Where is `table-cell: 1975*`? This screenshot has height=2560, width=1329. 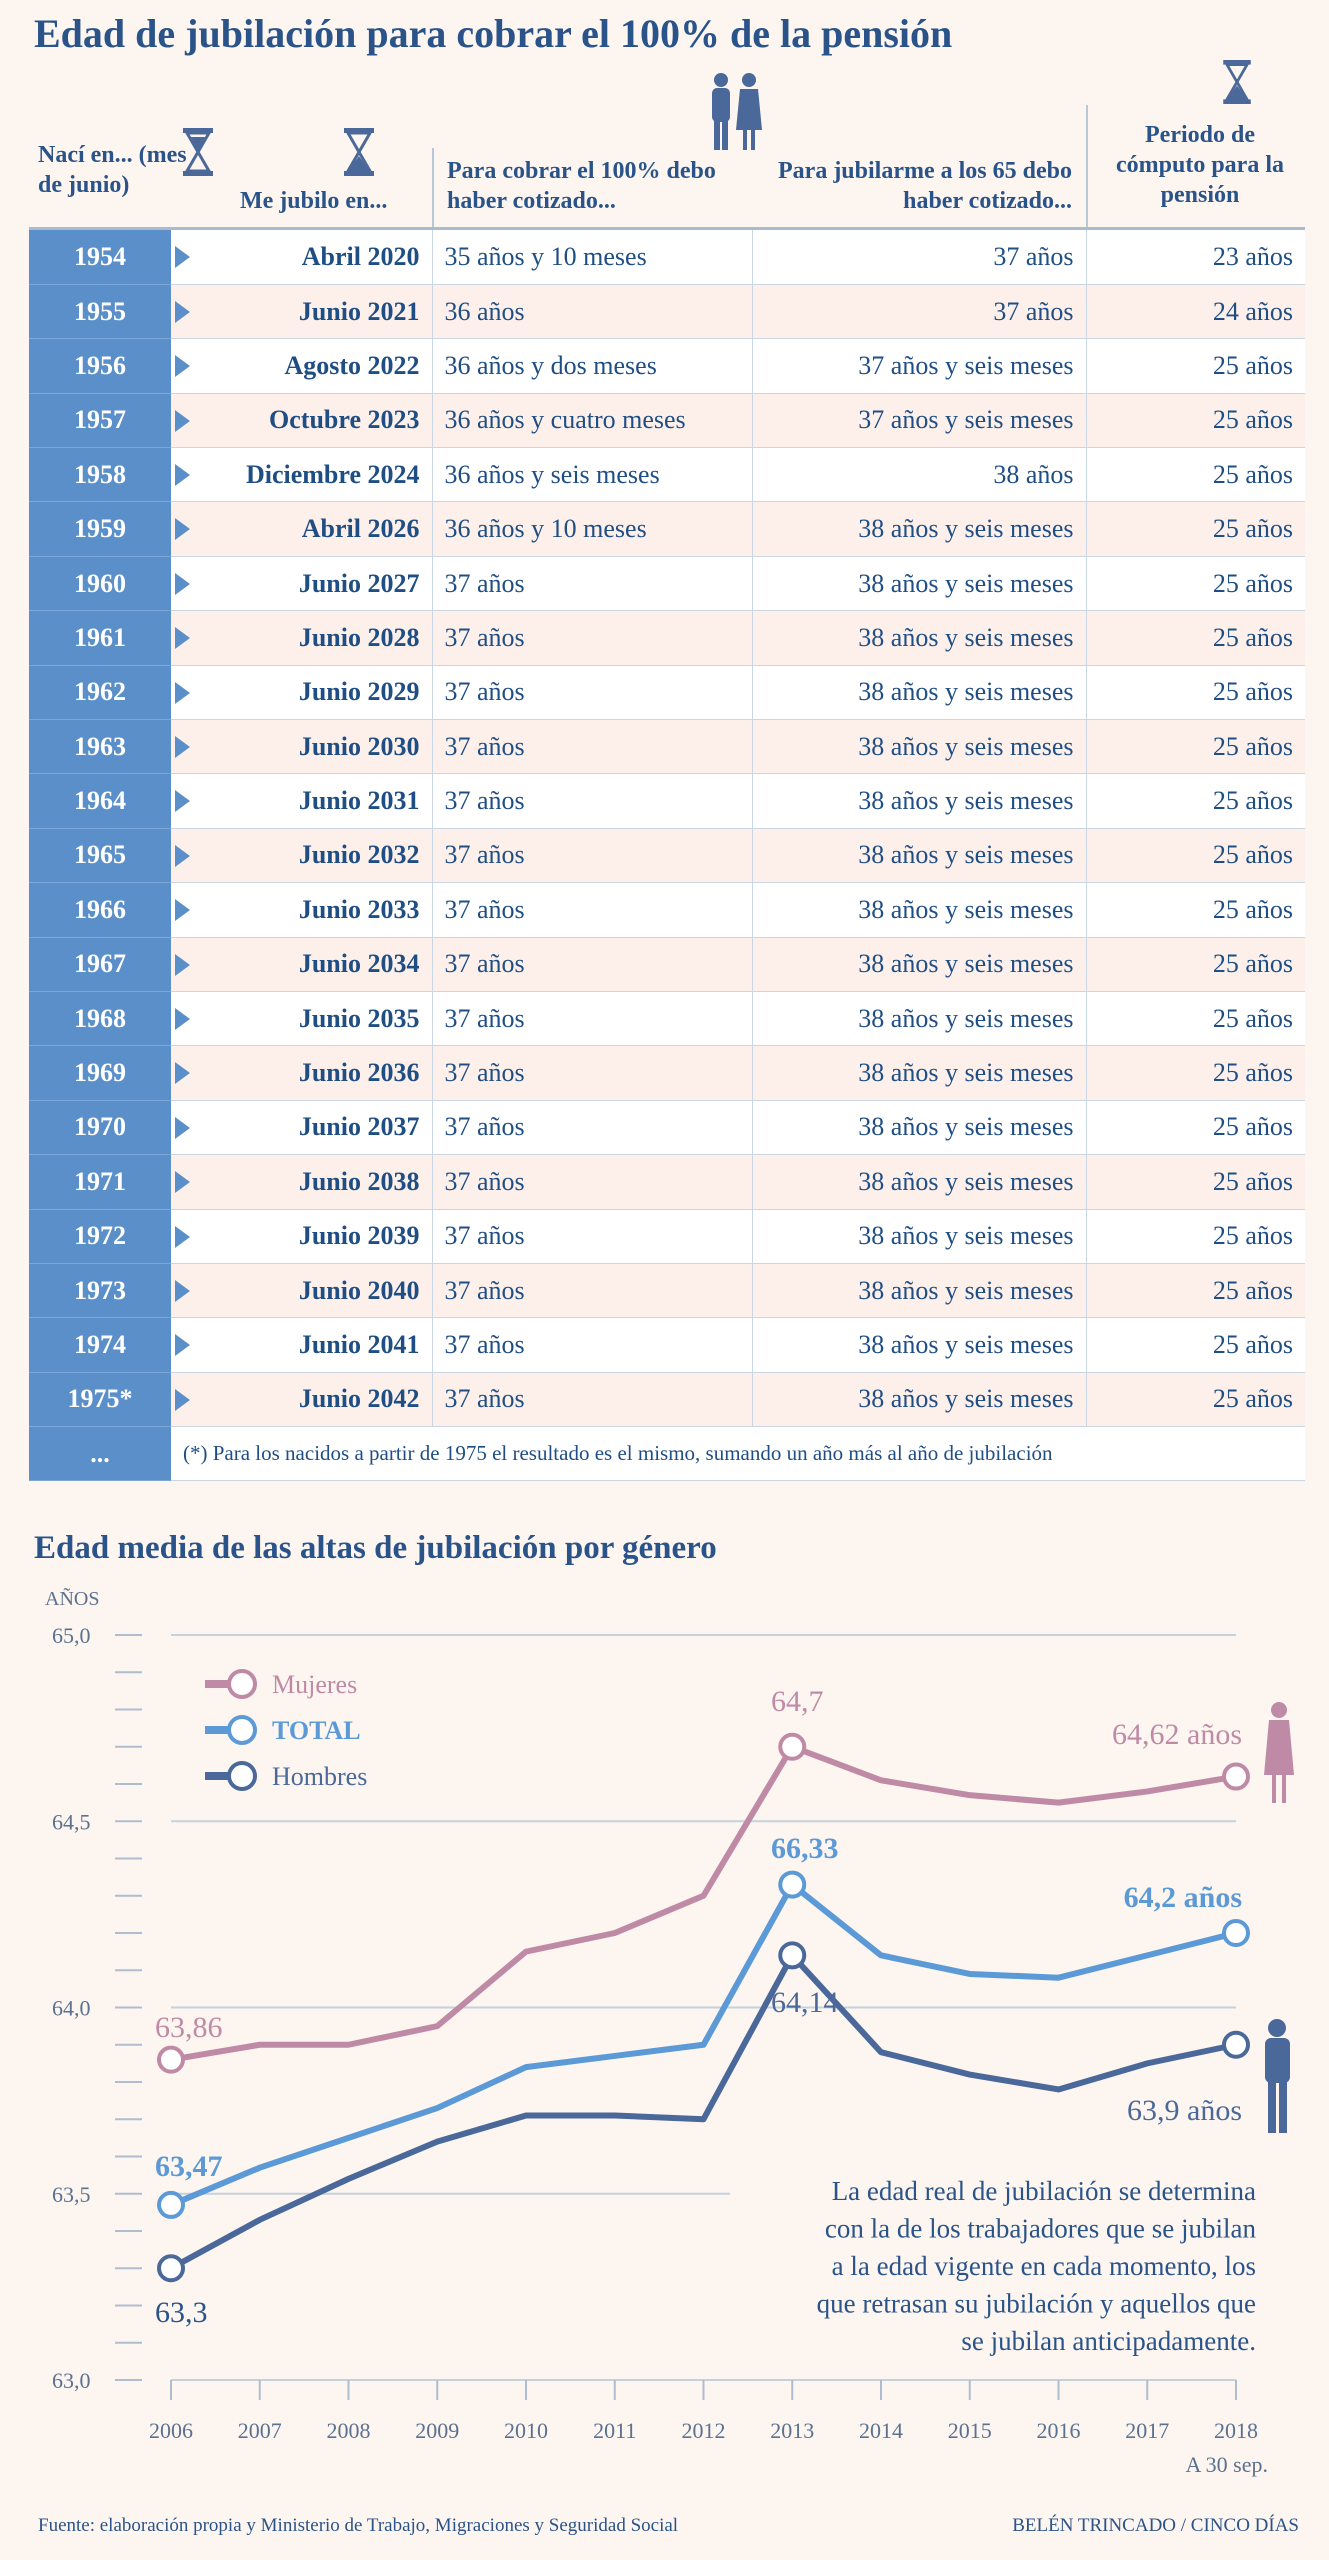
table-cell: 1975* is located at coordinates (100, 1400).